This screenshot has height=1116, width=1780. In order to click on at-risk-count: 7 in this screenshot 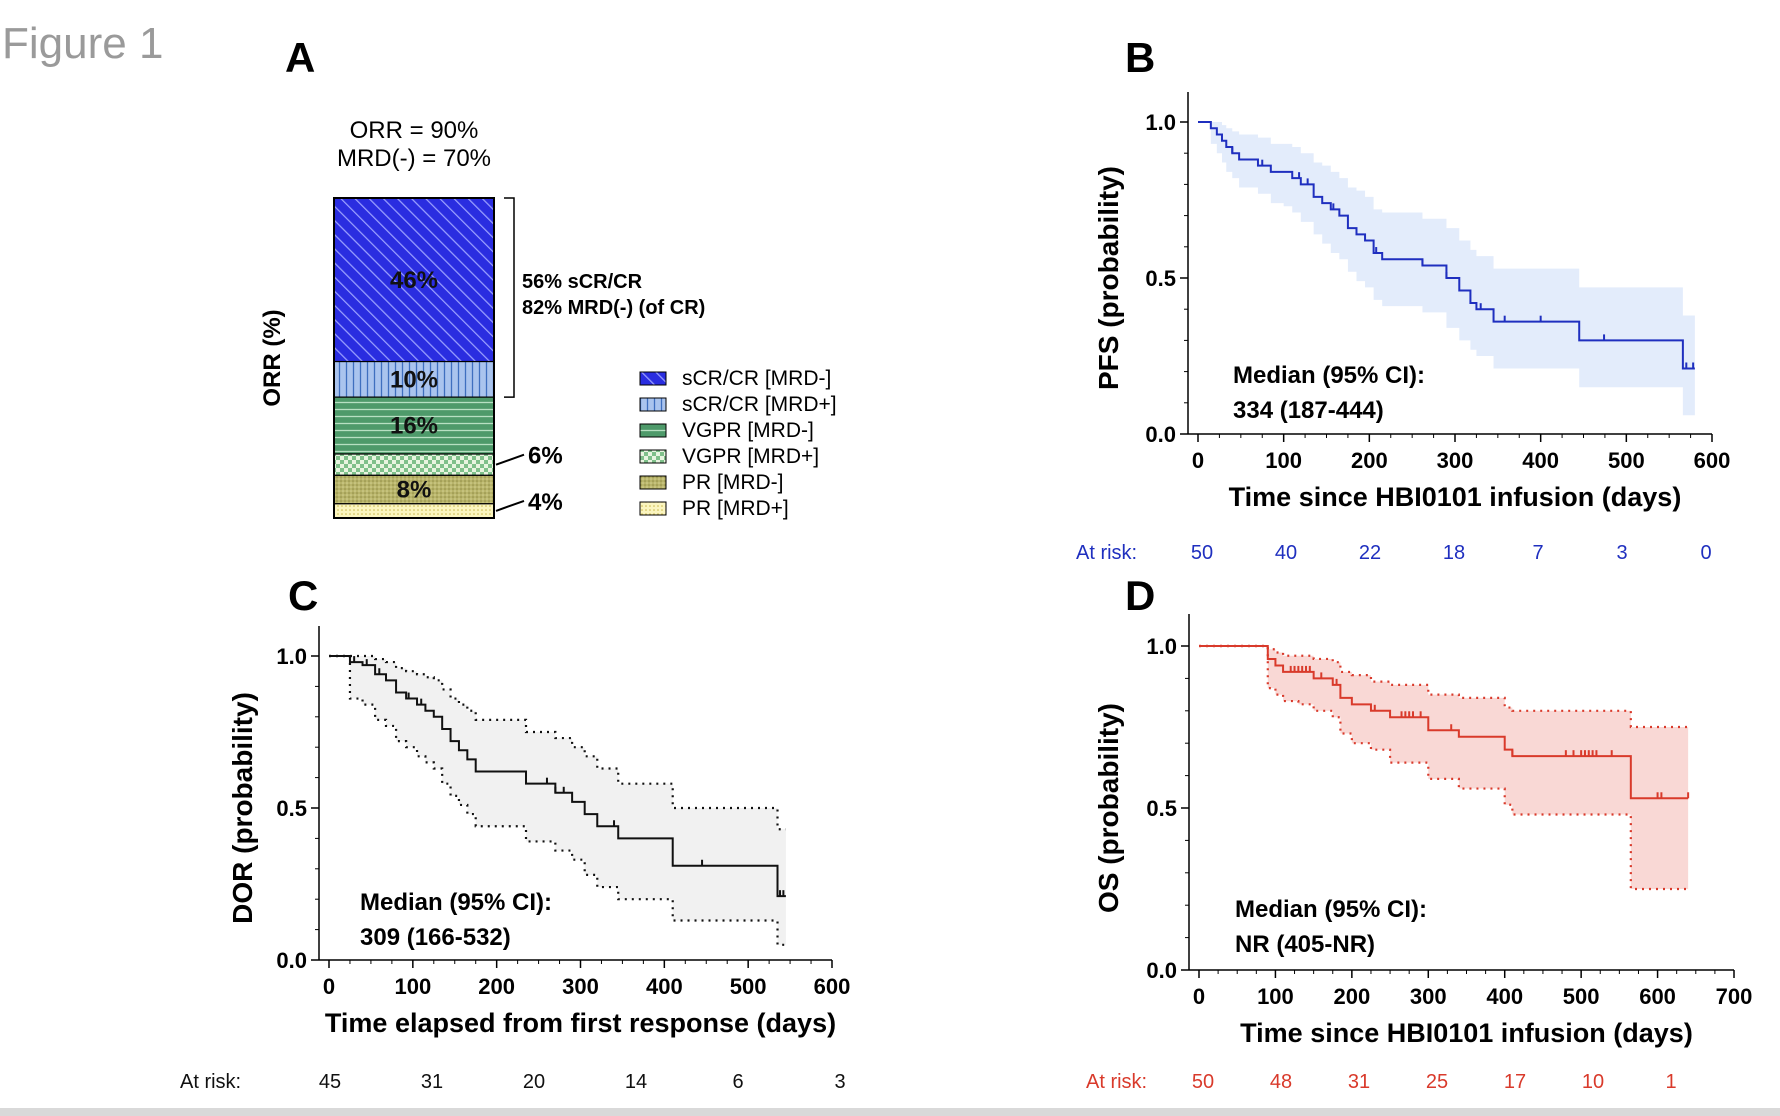, I will do `click(1537, 553)`.